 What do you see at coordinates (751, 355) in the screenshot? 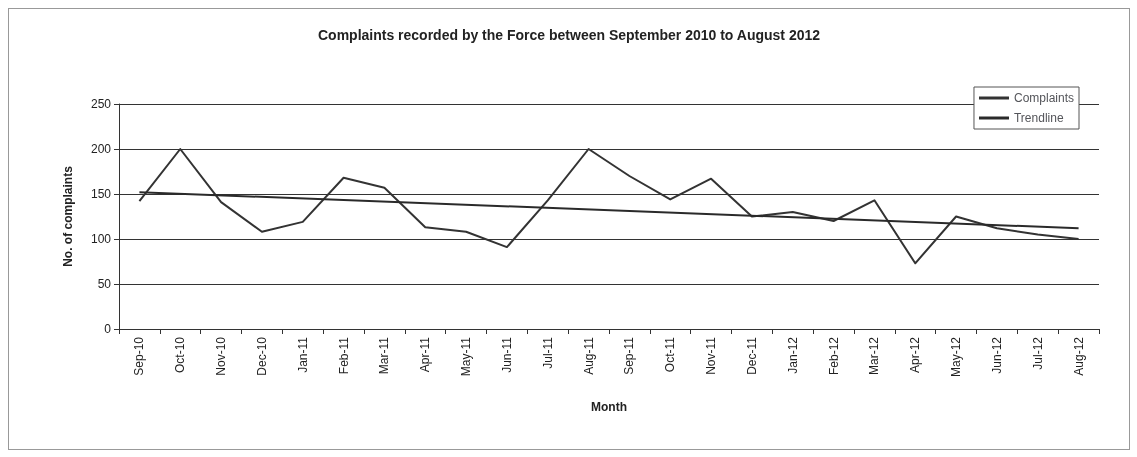
I see `x-tick-label: Dec-11` at bounding box center [751, 355].